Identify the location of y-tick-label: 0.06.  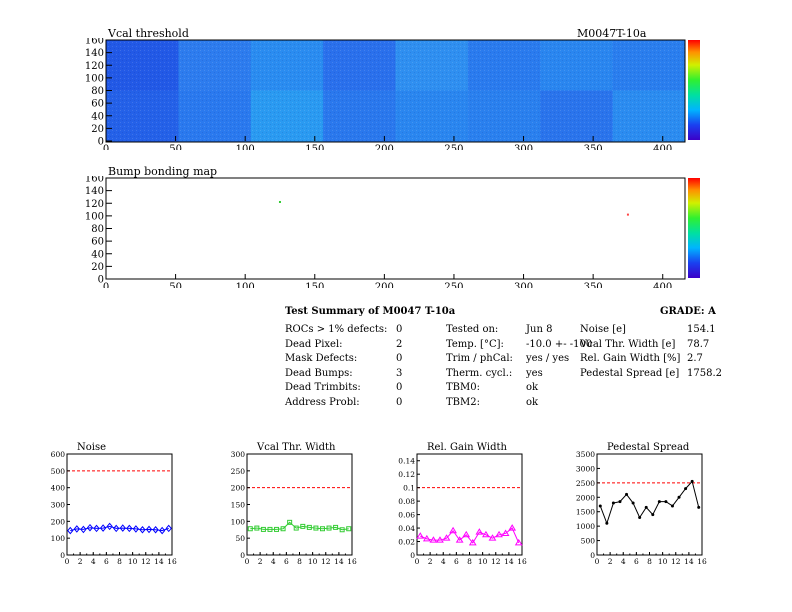
(406, 515).